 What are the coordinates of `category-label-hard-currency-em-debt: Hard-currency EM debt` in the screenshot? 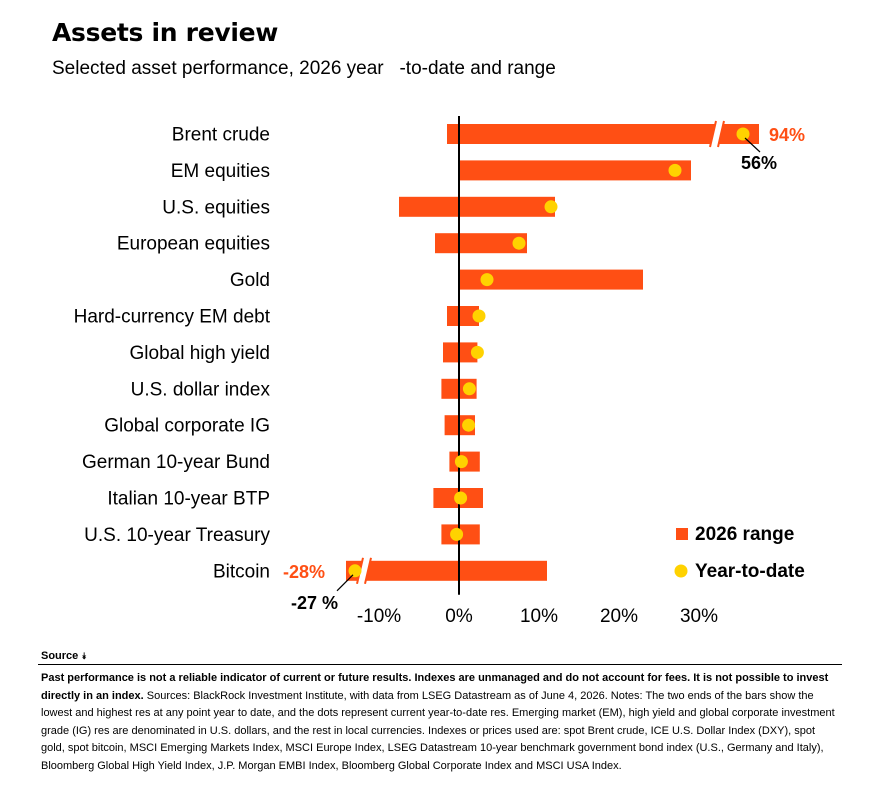 It's located at (172, 317).